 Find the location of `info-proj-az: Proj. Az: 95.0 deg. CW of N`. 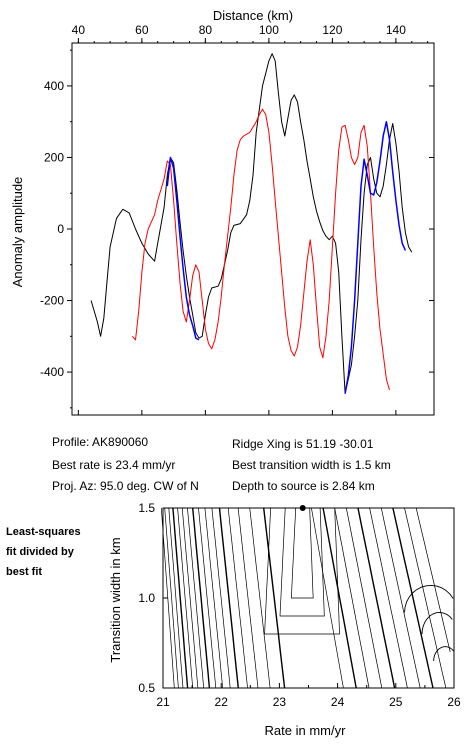

info-proj-az: Proj. Az: 95.0 deg. CW of N is located at coordinates (125, 486).